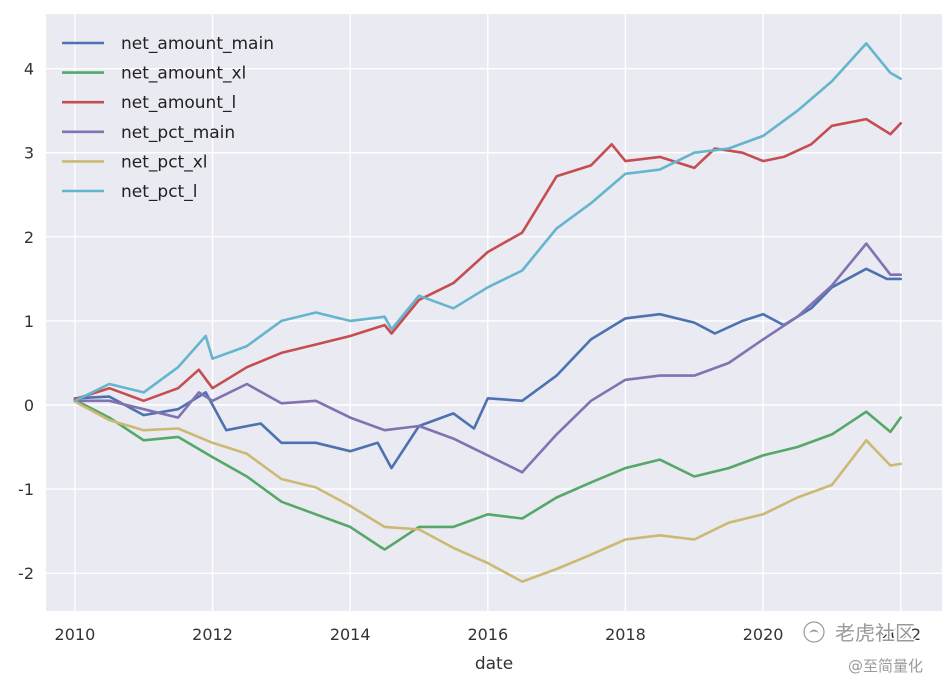  Describe the element at coordinates (159, 192) in the screenshot. I see `legend-label: net_pct_l` at that location.